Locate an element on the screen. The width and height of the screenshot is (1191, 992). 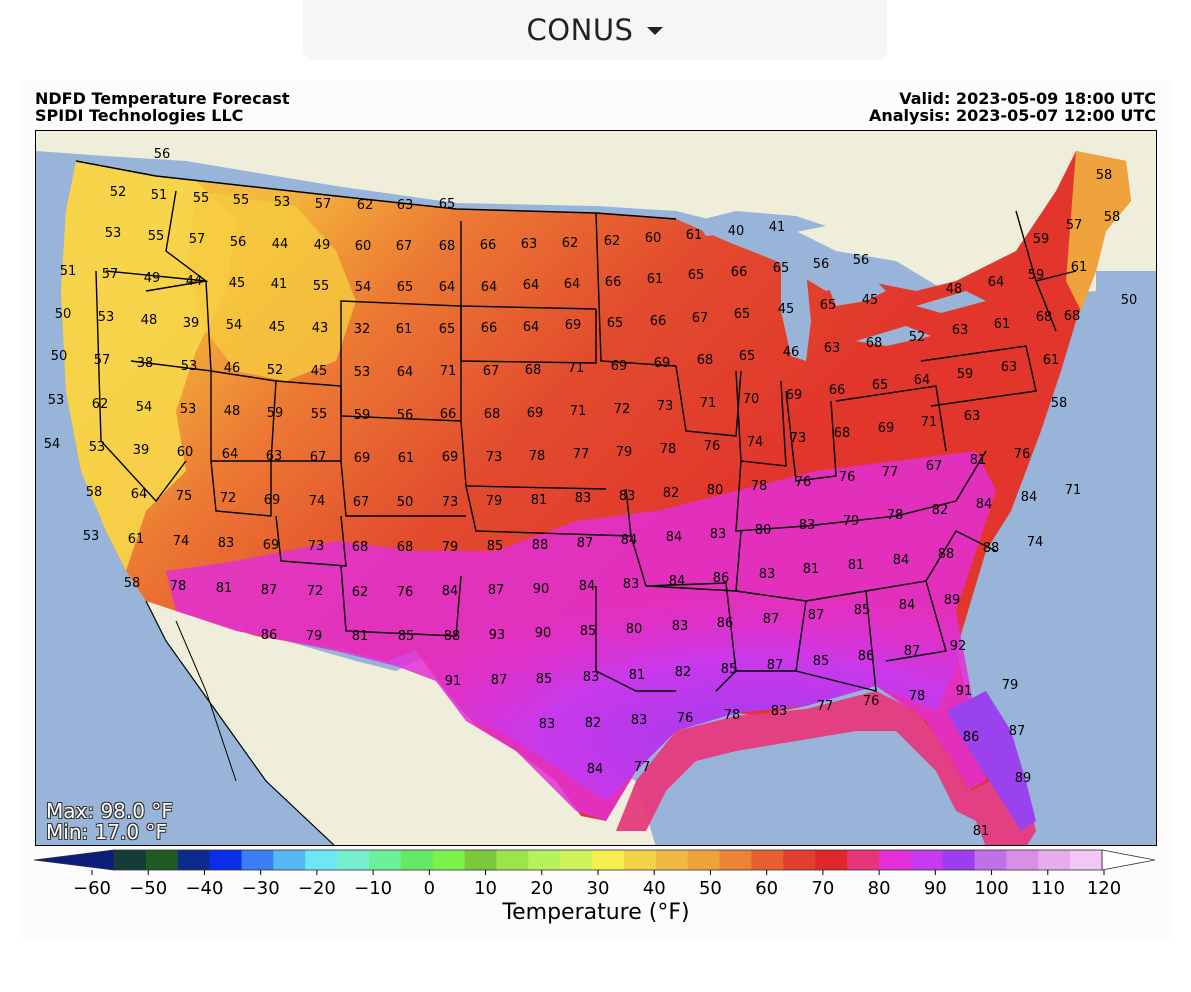
colorbar-min-arrow is located at coordinates (74, 860).